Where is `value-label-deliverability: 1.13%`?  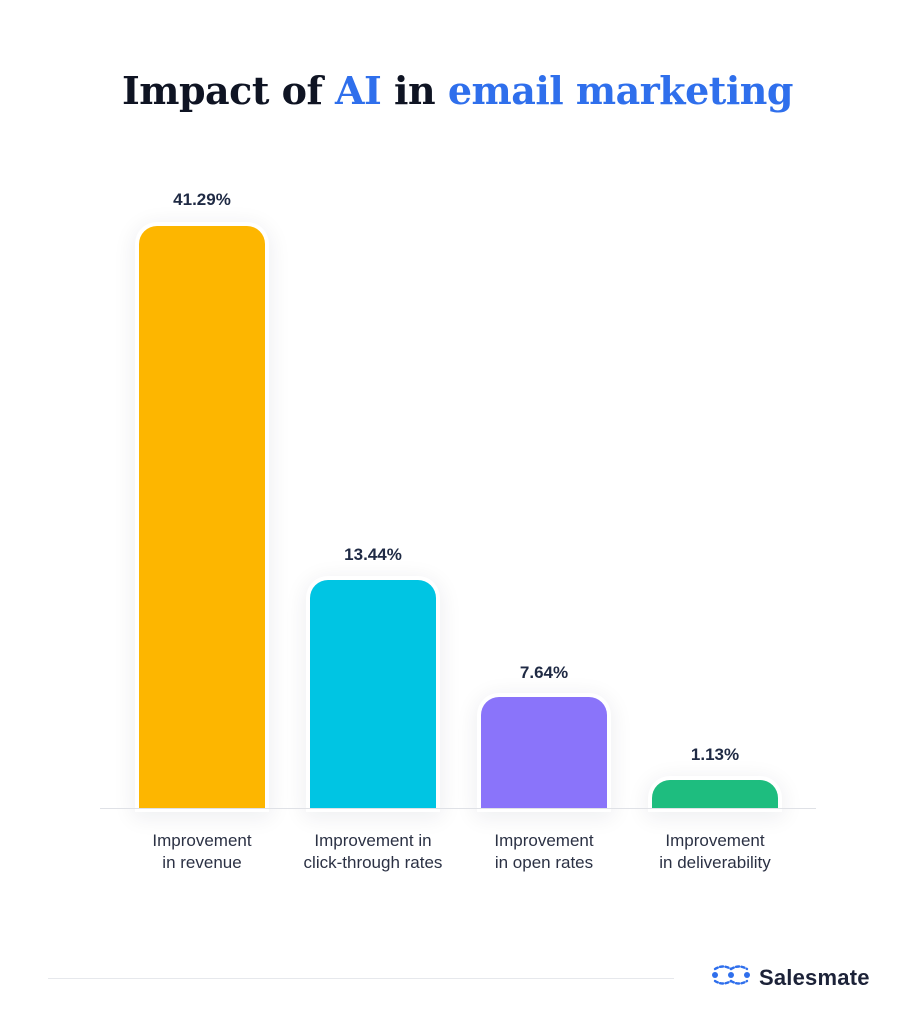
value-label-deliverability: 1.13% is located at coordinates (715, 754).